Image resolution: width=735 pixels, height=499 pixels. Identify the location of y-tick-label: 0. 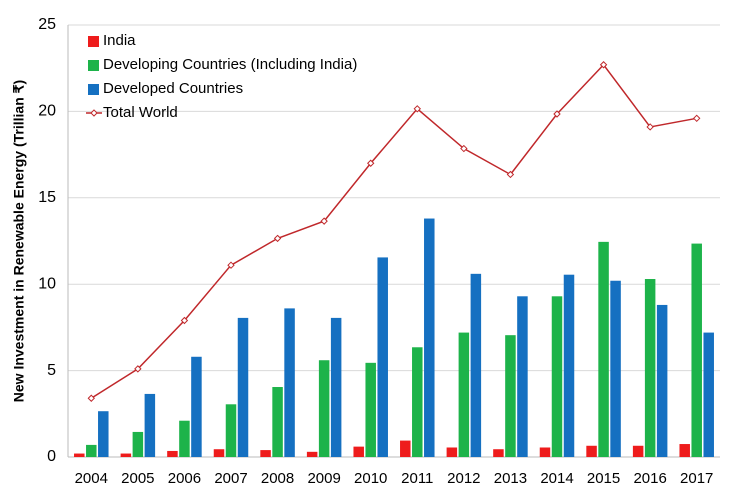
(51, 456).